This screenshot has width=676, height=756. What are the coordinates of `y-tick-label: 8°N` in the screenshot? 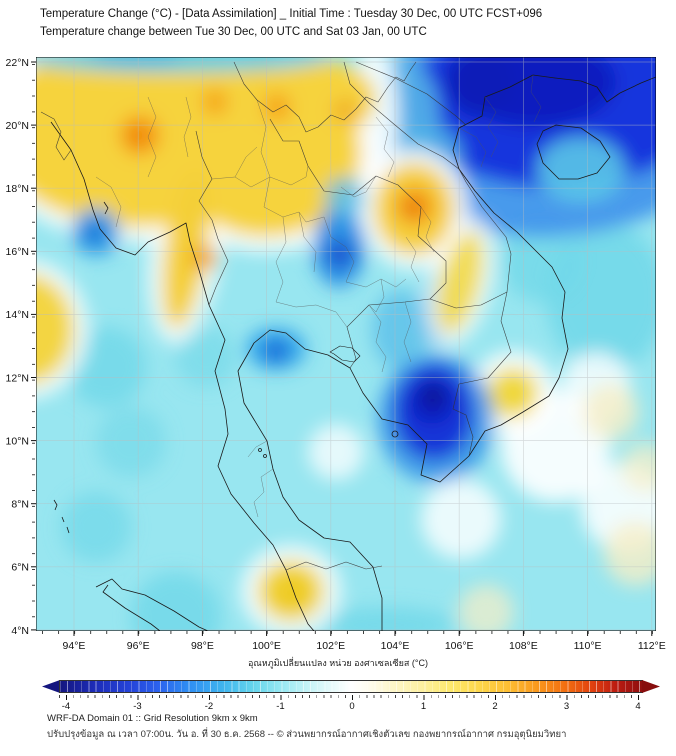 It's located at (20, 505).